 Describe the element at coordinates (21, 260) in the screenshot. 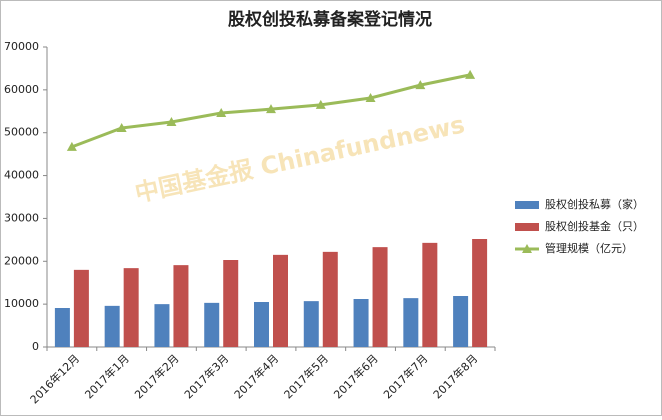

I see `y-tick-label: 20000` at that location.